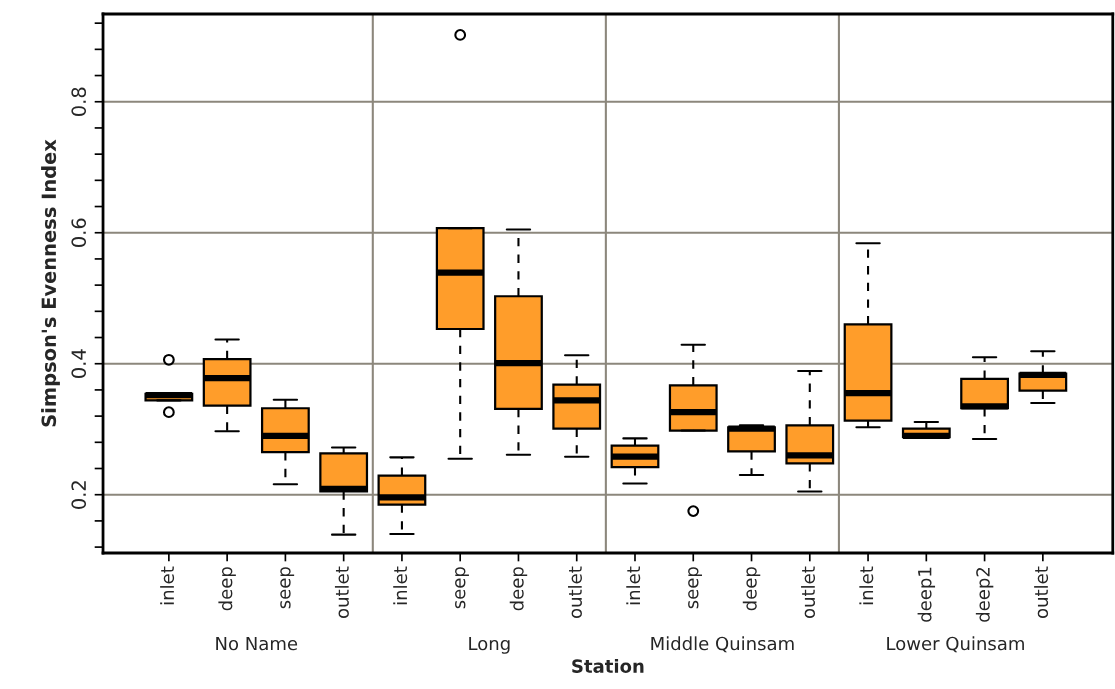  What do you see at coordinates (79, 101) in the screenshot?
I see `y-tick-label: 0.8` at bounding box center [79, 101].